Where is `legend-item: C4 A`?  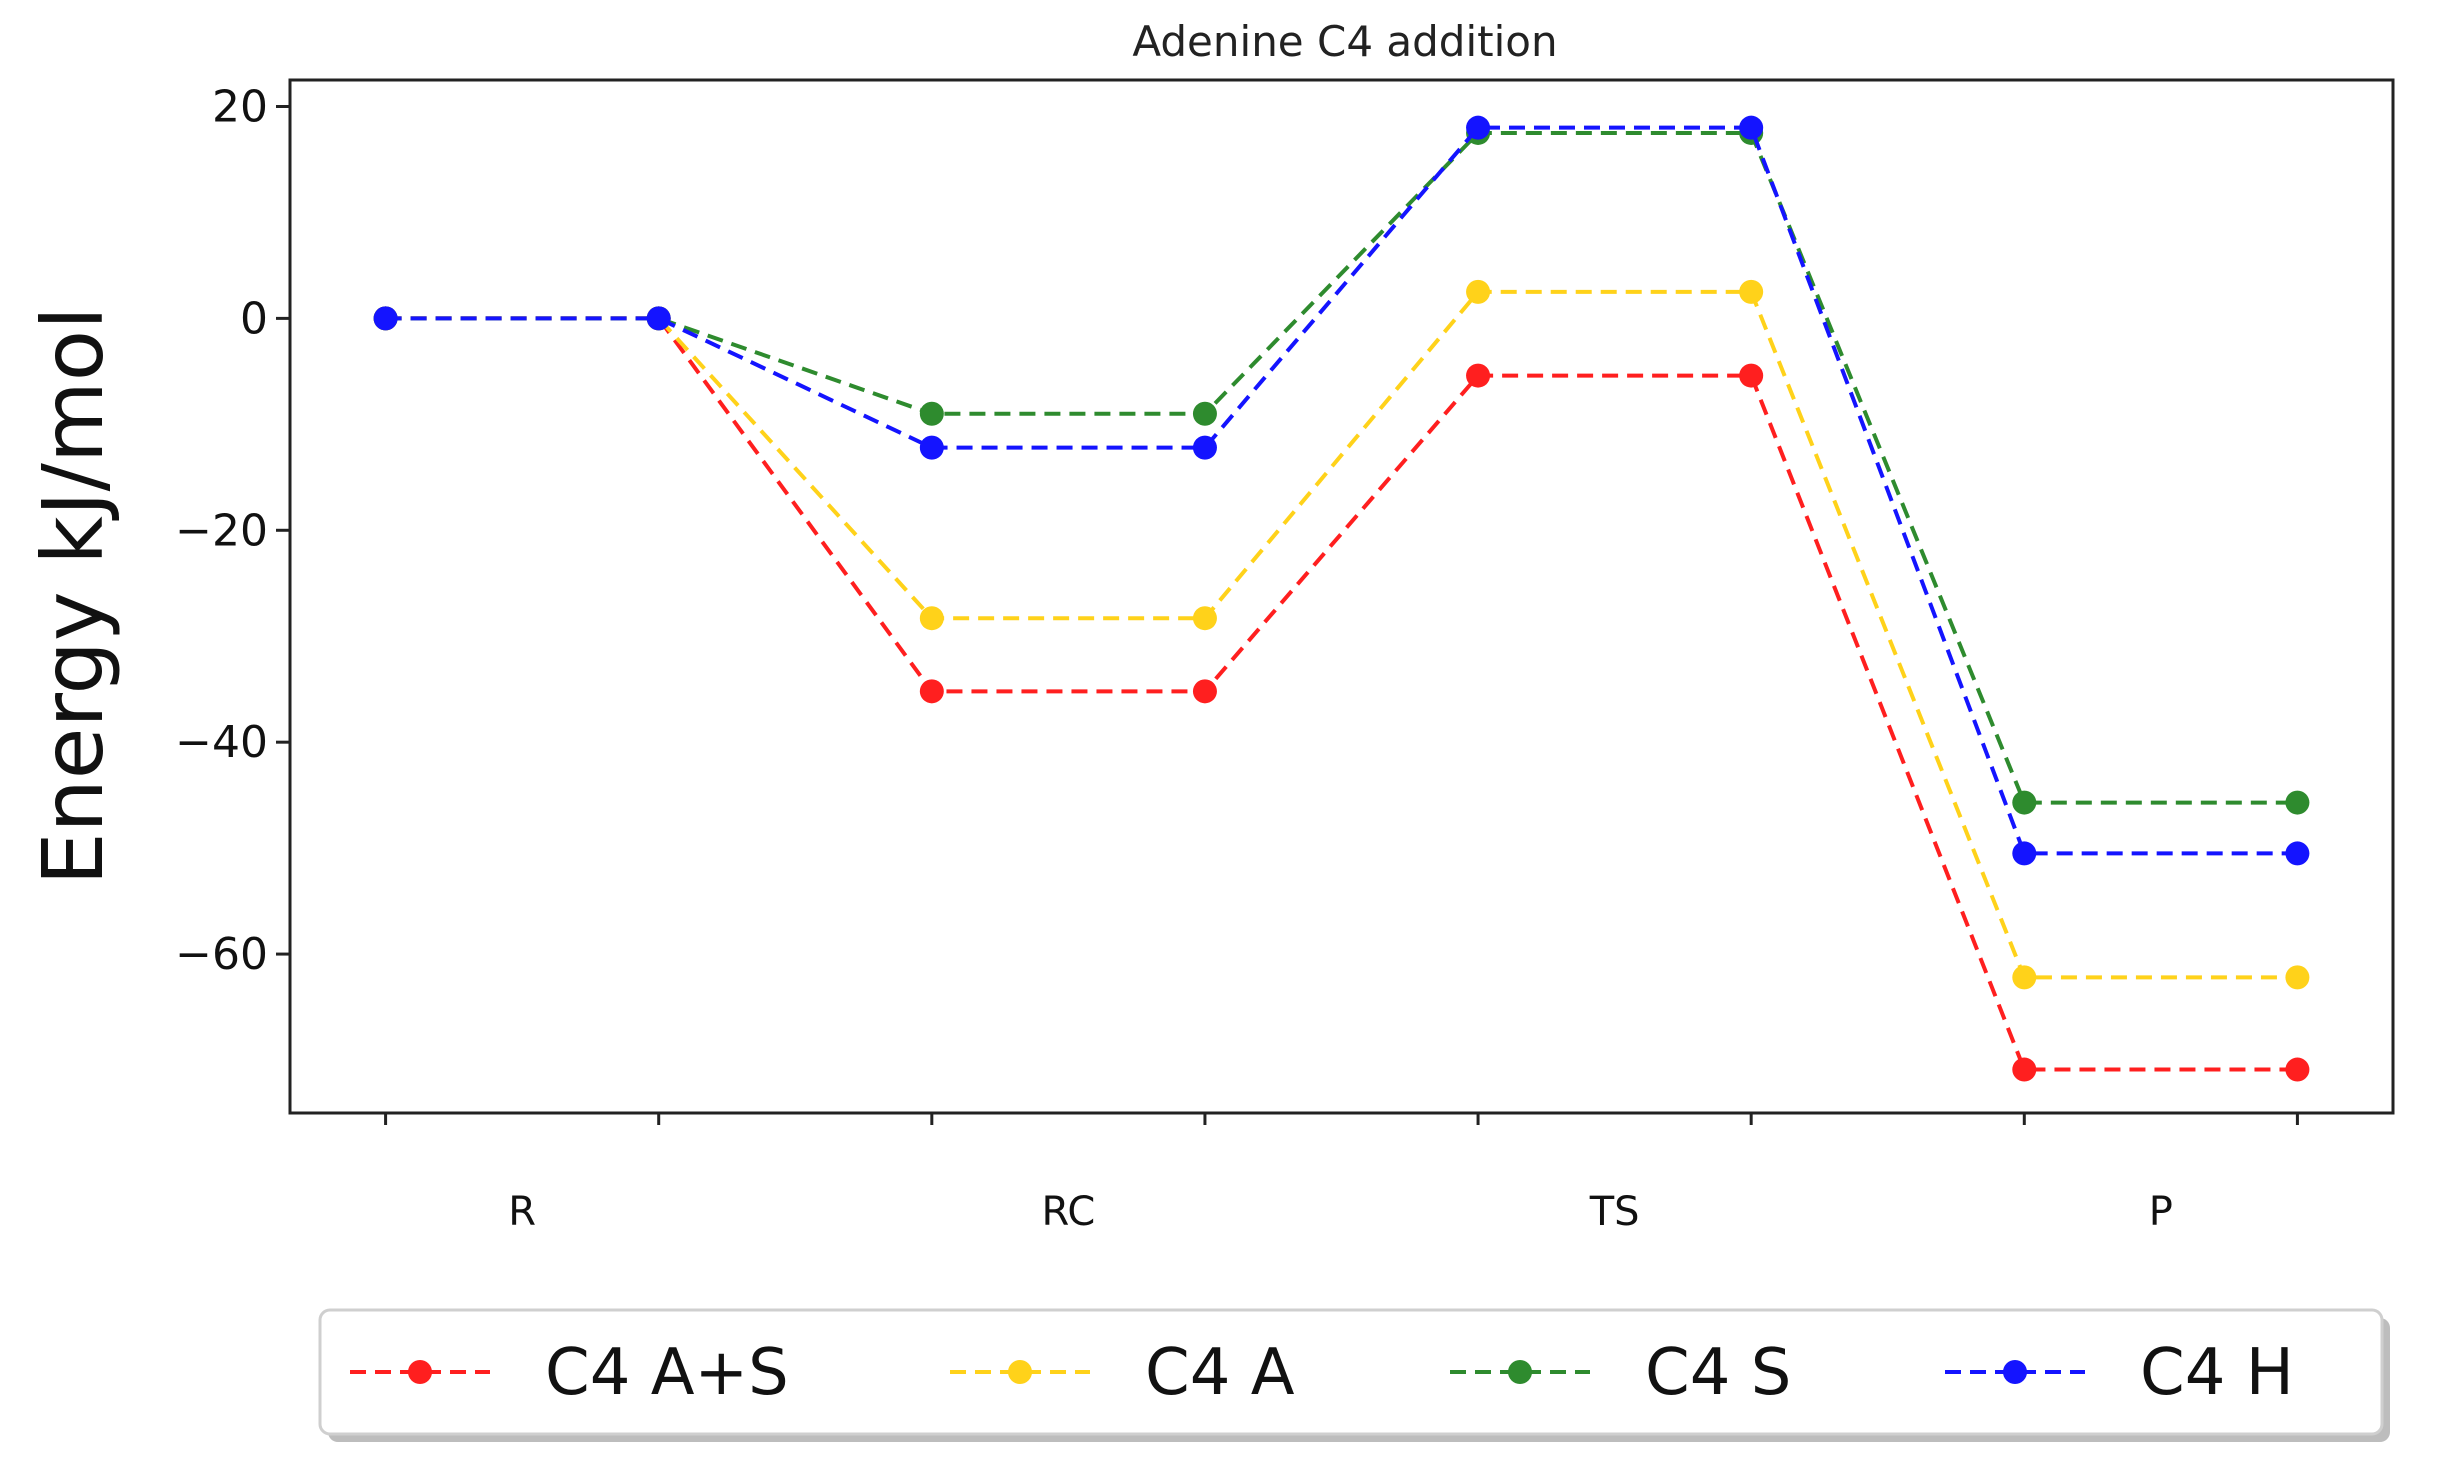 legend-item: C4 A is located at coordinates (1122, 1373).